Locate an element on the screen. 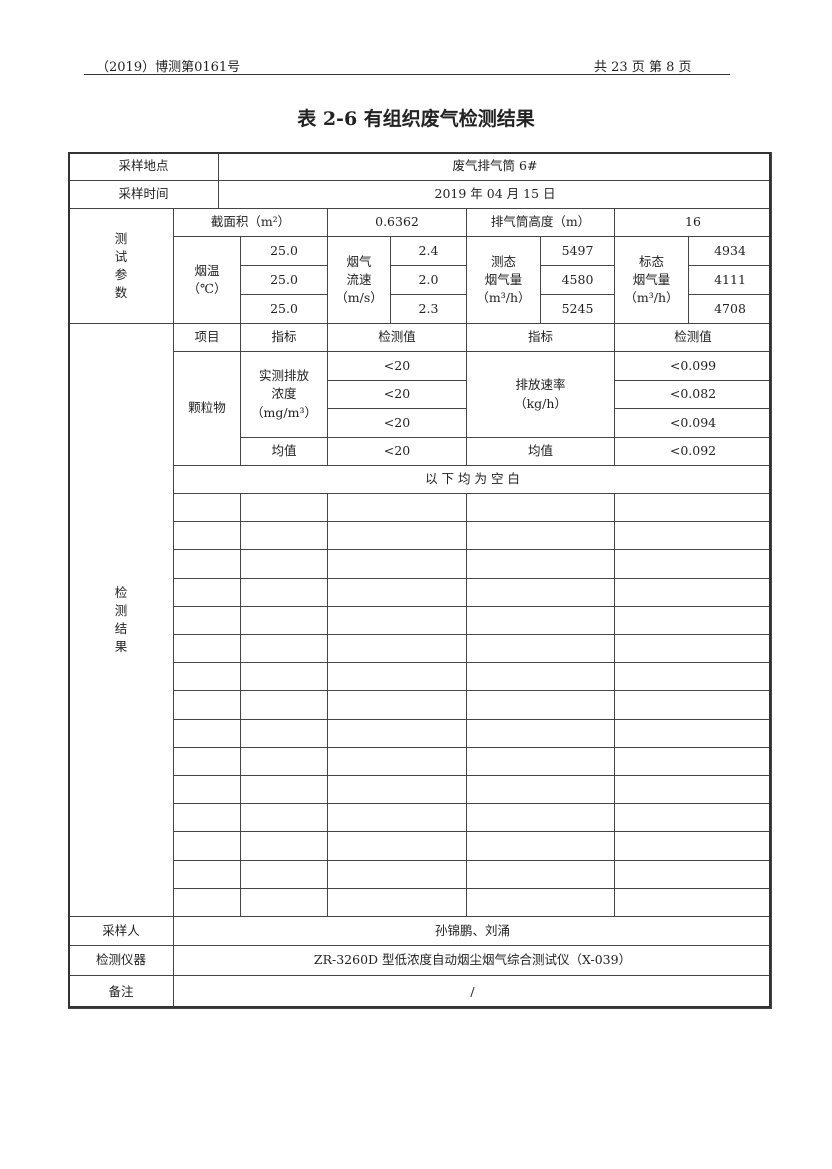  measured-flow-value: 4580 is located at coordinates (577, 280).